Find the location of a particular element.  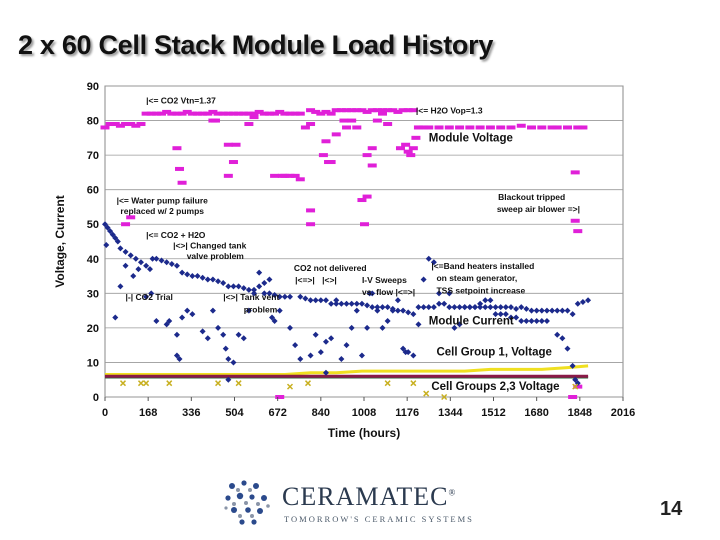

y-tick-label: 50 is located at coordinates (93, 225).